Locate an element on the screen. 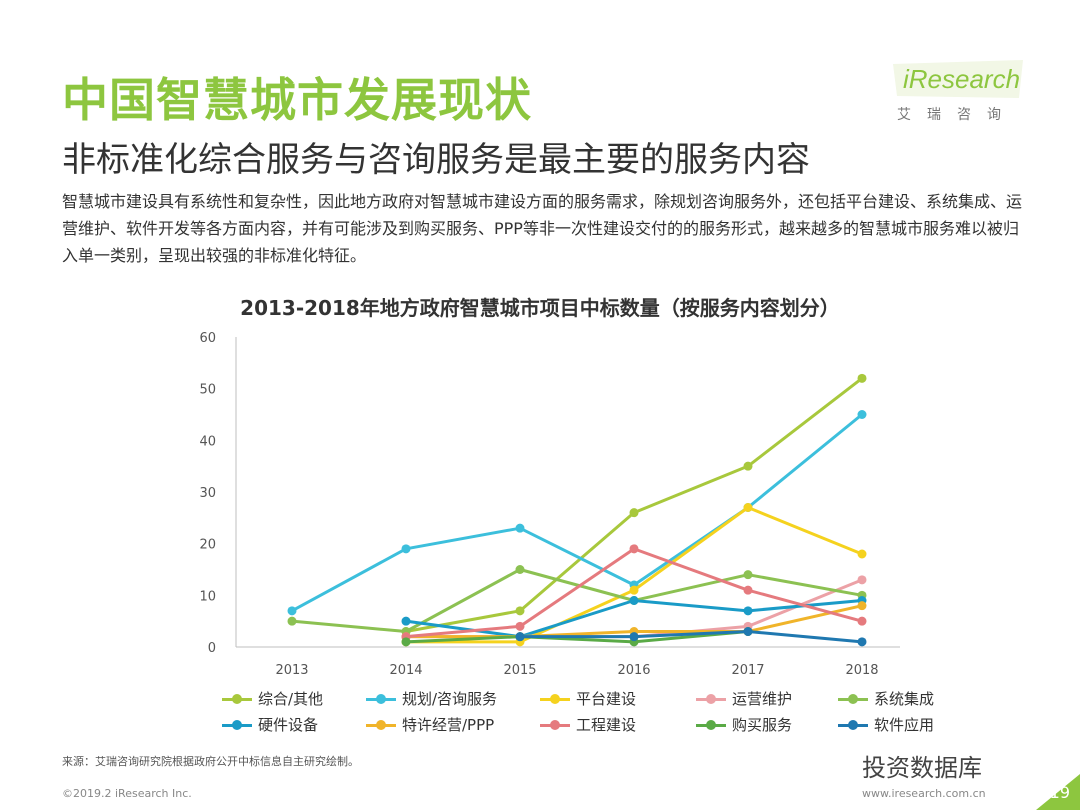  legend-item: 购买服务 is located at coordinates (744, 724).